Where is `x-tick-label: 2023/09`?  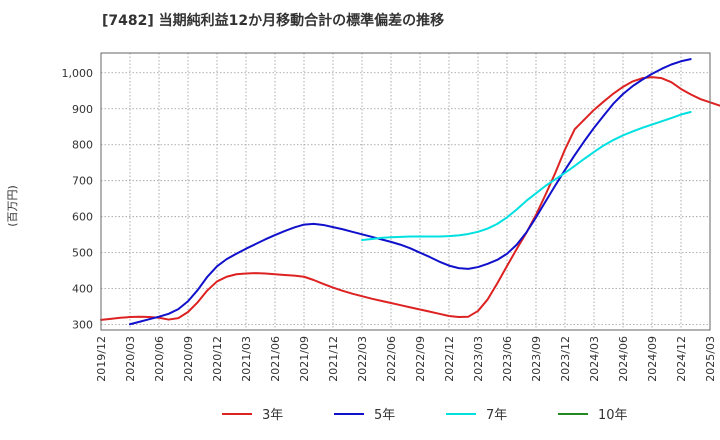 x-tick-label: 2023/09 is located at coordinates (536, 359).